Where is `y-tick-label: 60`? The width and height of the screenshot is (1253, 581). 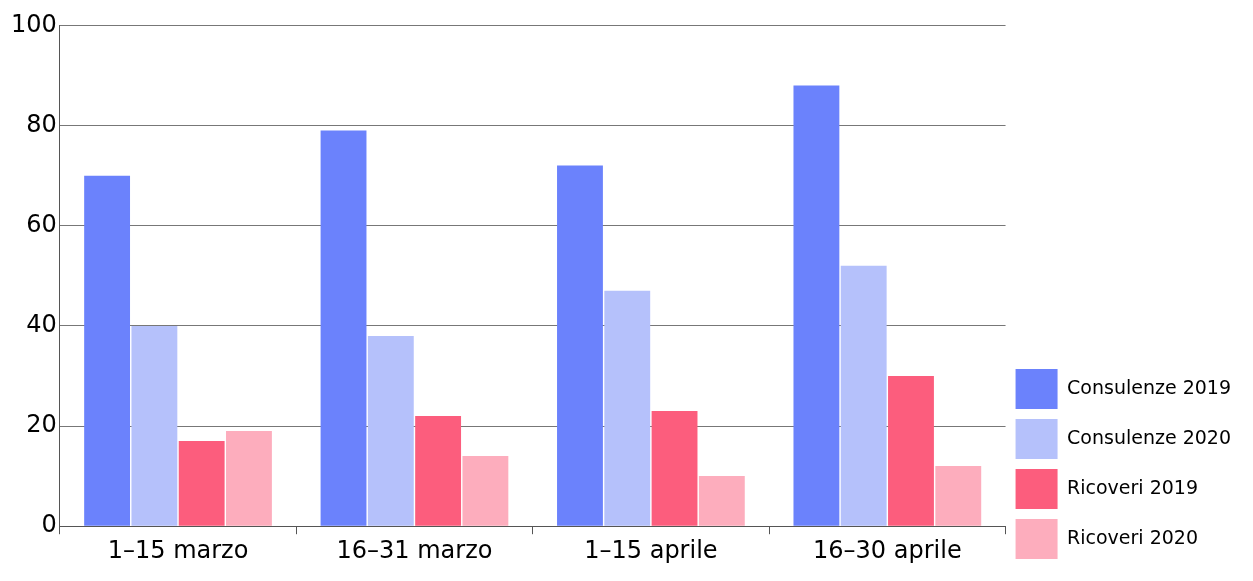
y-tick-label: 60 is located at coordinates (41, 223).